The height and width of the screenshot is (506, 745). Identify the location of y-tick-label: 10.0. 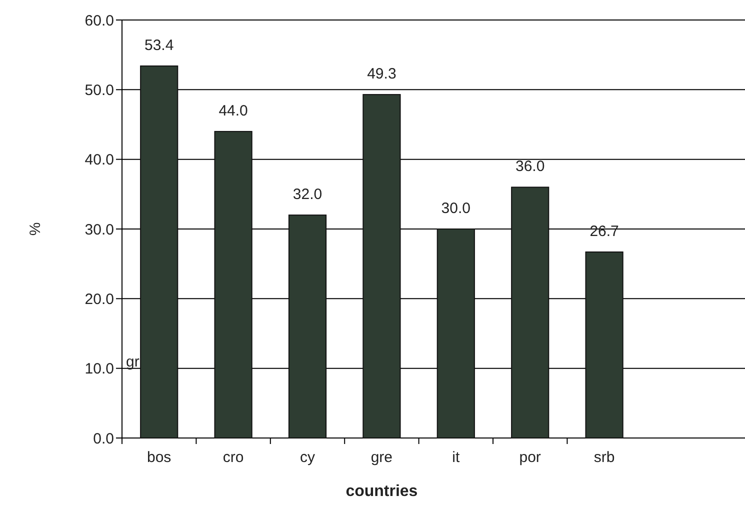
(99, 369).